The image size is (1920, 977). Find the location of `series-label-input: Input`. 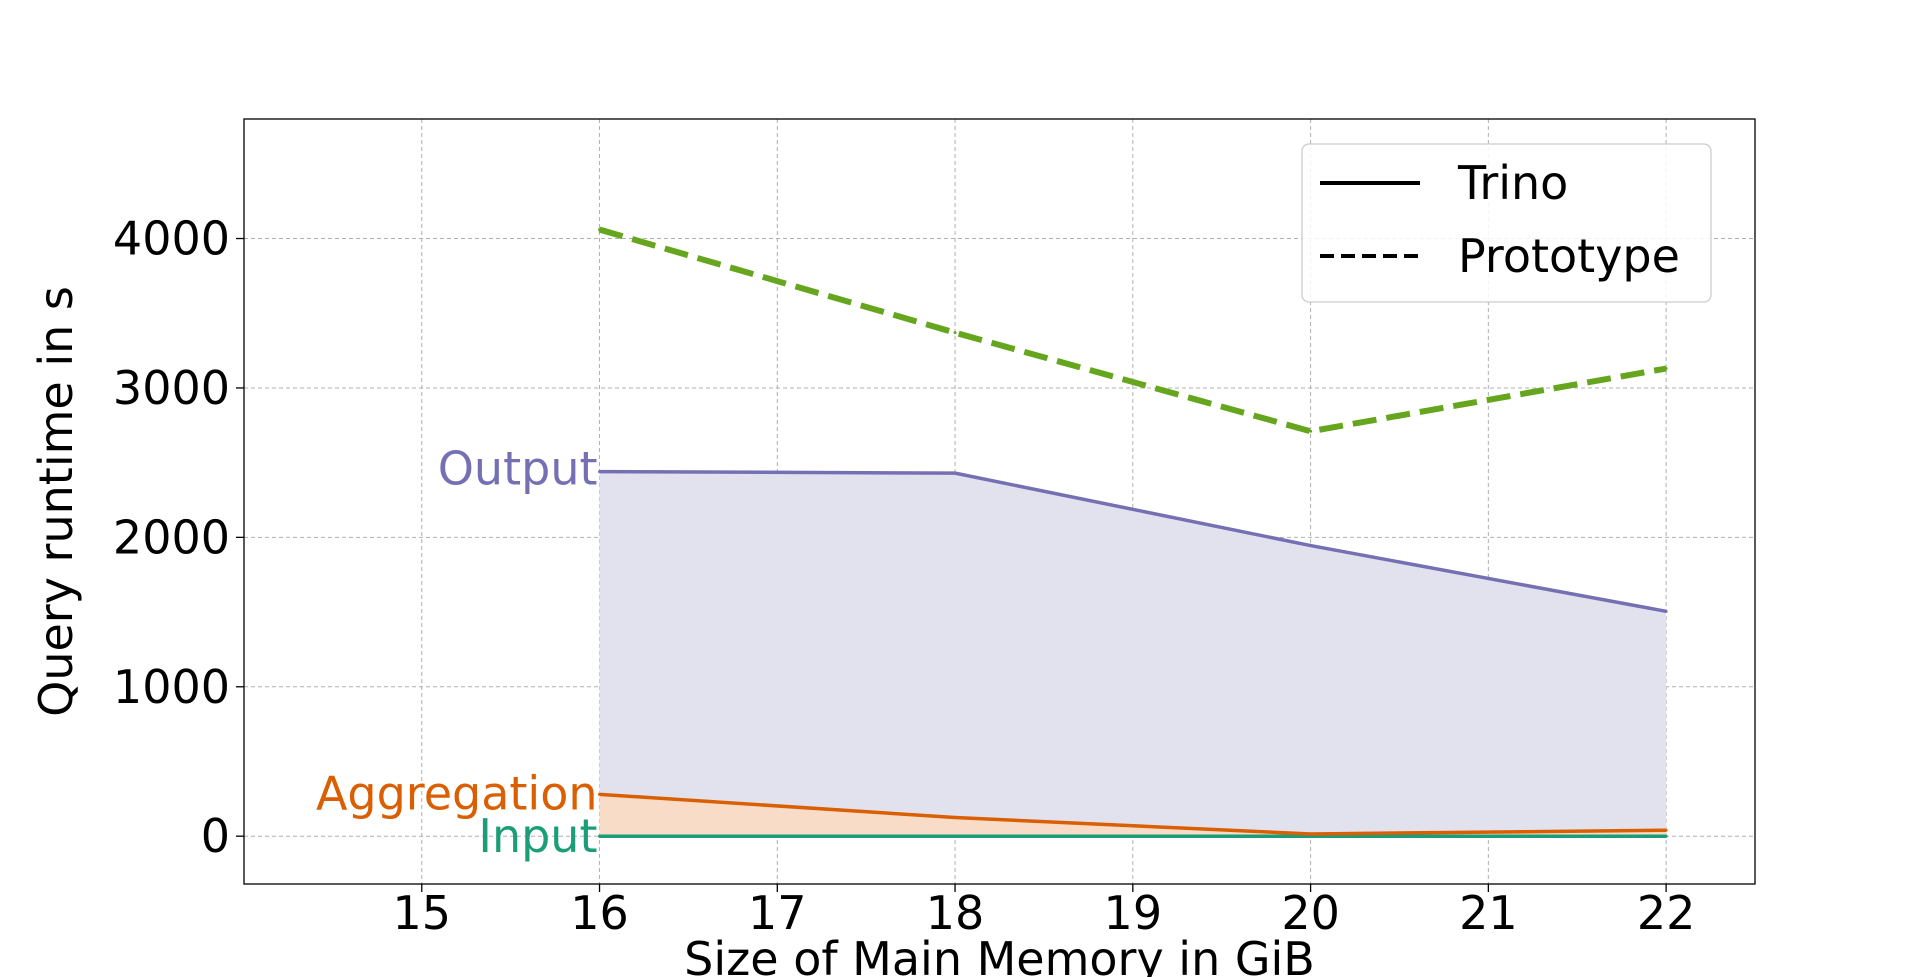

series-label-input: Input is located at coordinates (537, 836).